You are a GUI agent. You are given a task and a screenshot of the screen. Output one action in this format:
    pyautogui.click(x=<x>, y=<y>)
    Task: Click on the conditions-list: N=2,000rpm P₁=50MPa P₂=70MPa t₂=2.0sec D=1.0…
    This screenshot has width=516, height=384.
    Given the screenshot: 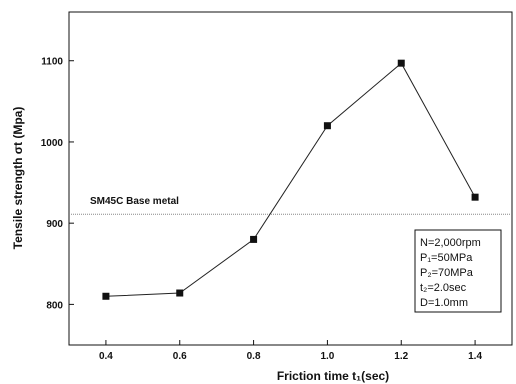 What is the action you would take?
    pyautogui.click(x=450, y=273)
    